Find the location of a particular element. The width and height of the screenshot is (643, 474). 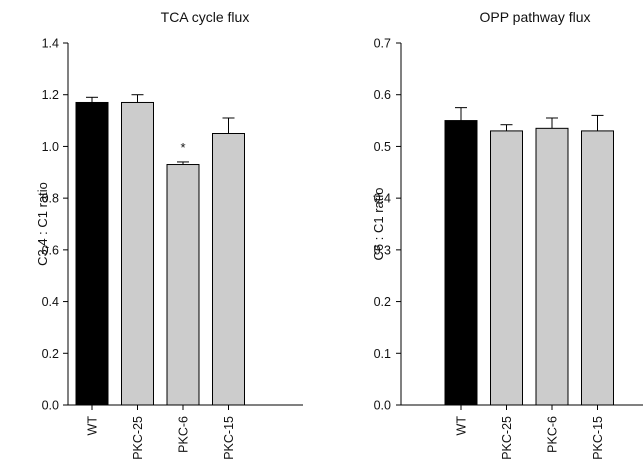

y-tick-label: 0.7 is located at coordinates (382, 44).